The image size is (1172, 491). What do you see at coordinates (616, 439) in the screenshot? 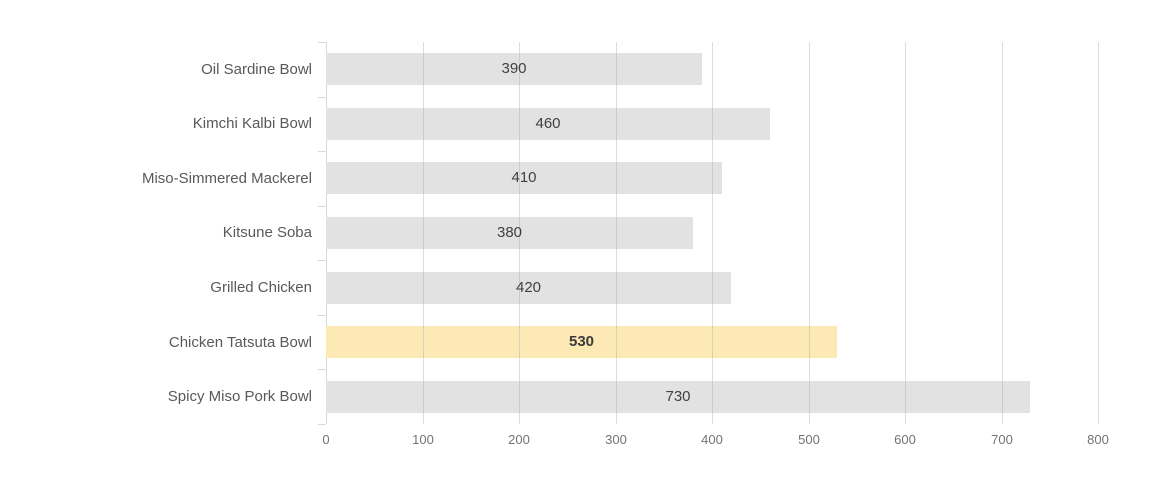
I see `x-axis-tick-label: 300` at bounding box center [616, 439].